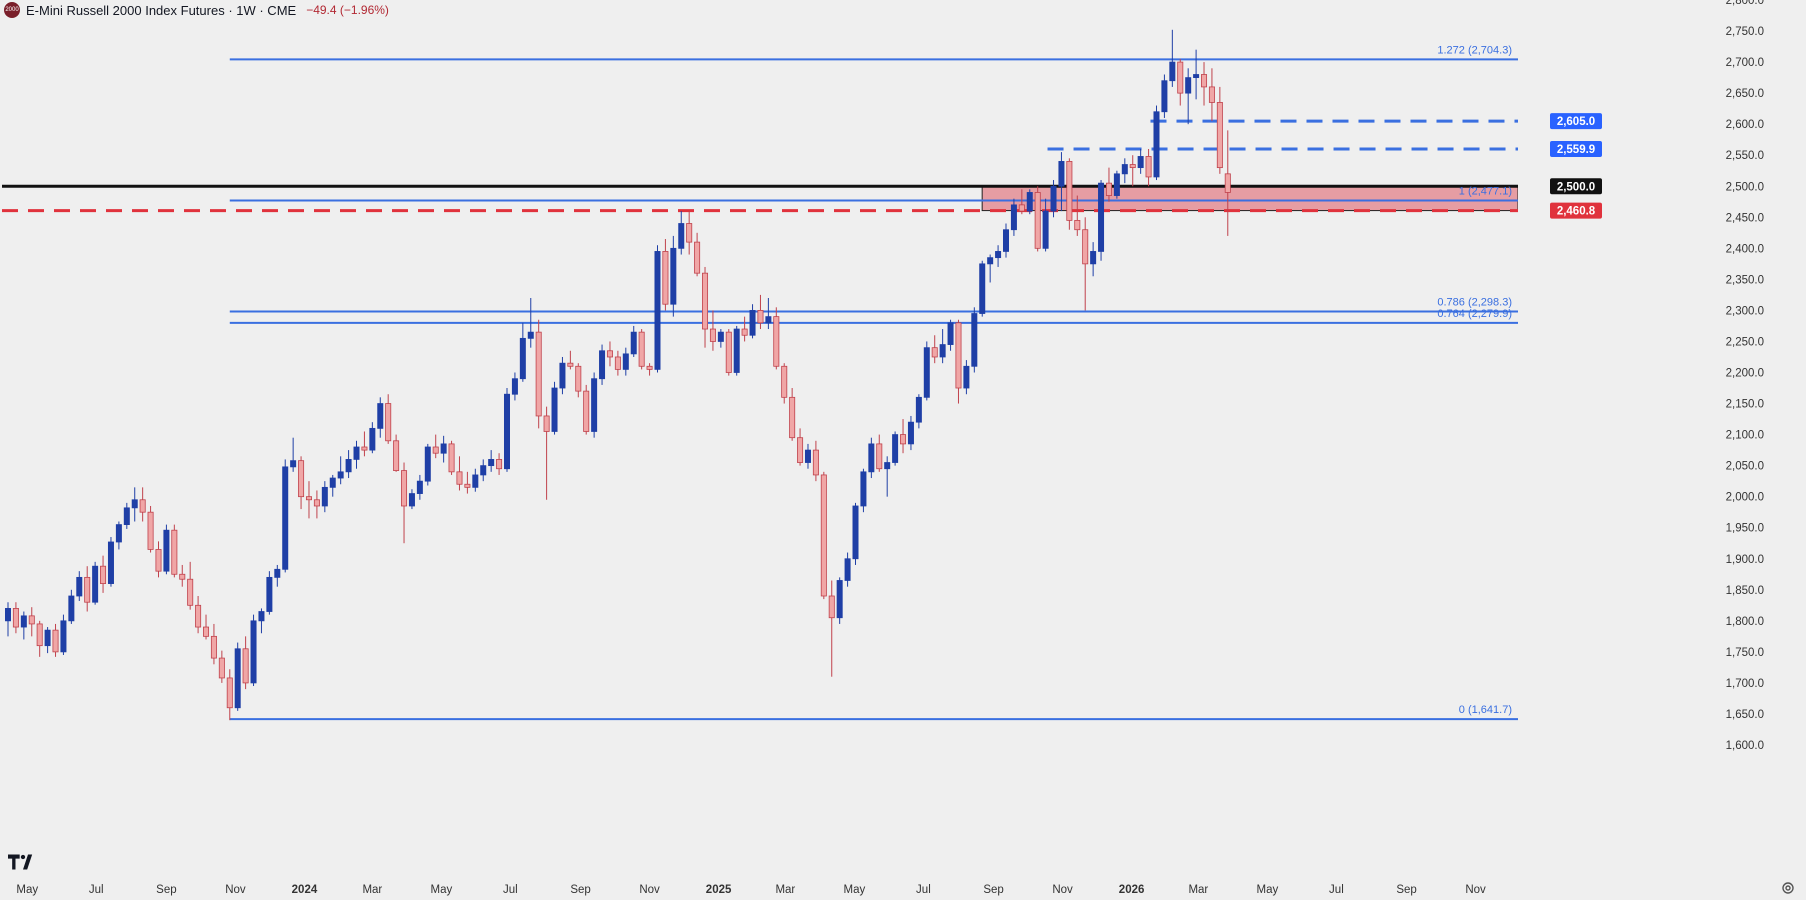 This screenshot has height=900, width=1806. I want to click on price-tag, so click(1576, 121).